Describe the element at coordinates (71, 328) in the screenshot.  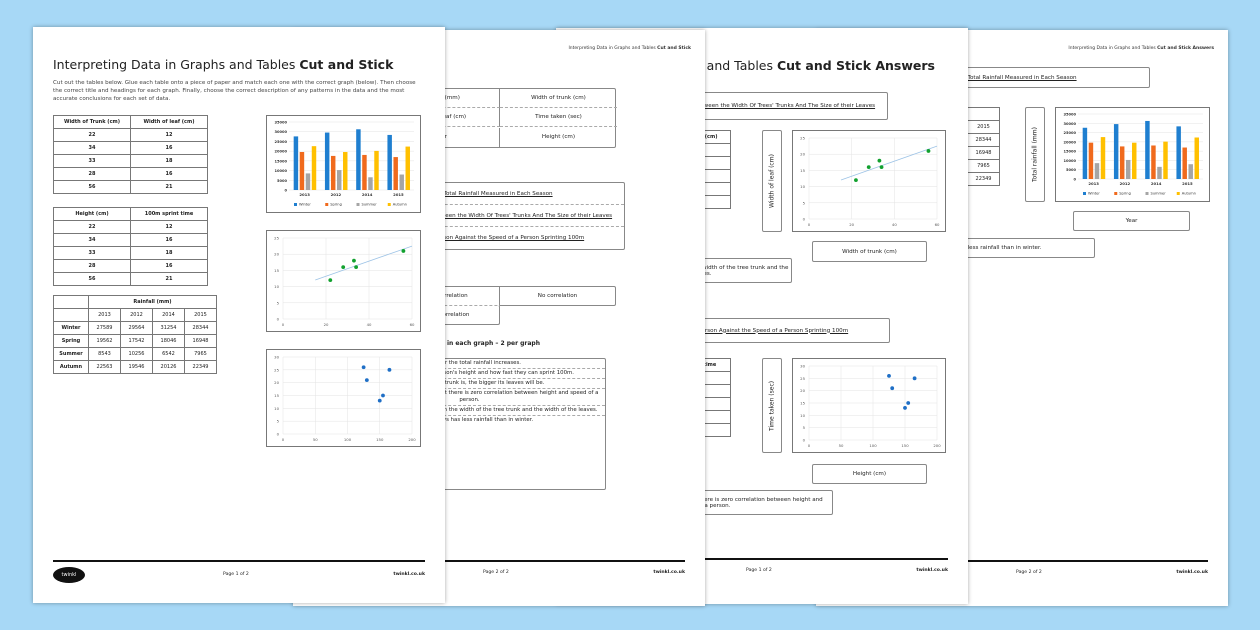
I see `season-cell: Winter` at that location.